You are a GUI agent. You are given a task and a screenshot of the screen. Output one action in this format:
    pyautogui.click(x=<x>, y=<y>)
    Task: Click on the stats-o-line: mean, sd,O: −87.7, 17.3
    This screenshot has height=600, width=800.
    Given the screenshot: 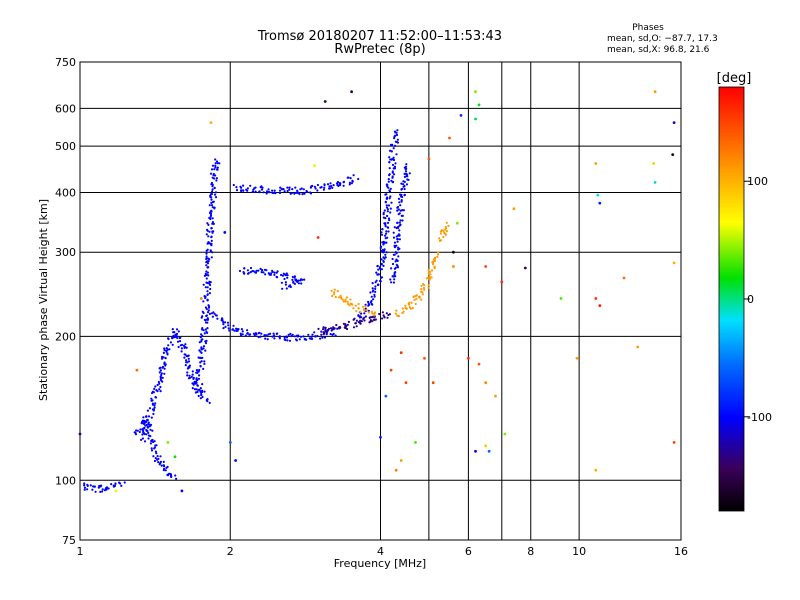 What is the action you would take?
    pyautogui.click(x=662, y=39)
    